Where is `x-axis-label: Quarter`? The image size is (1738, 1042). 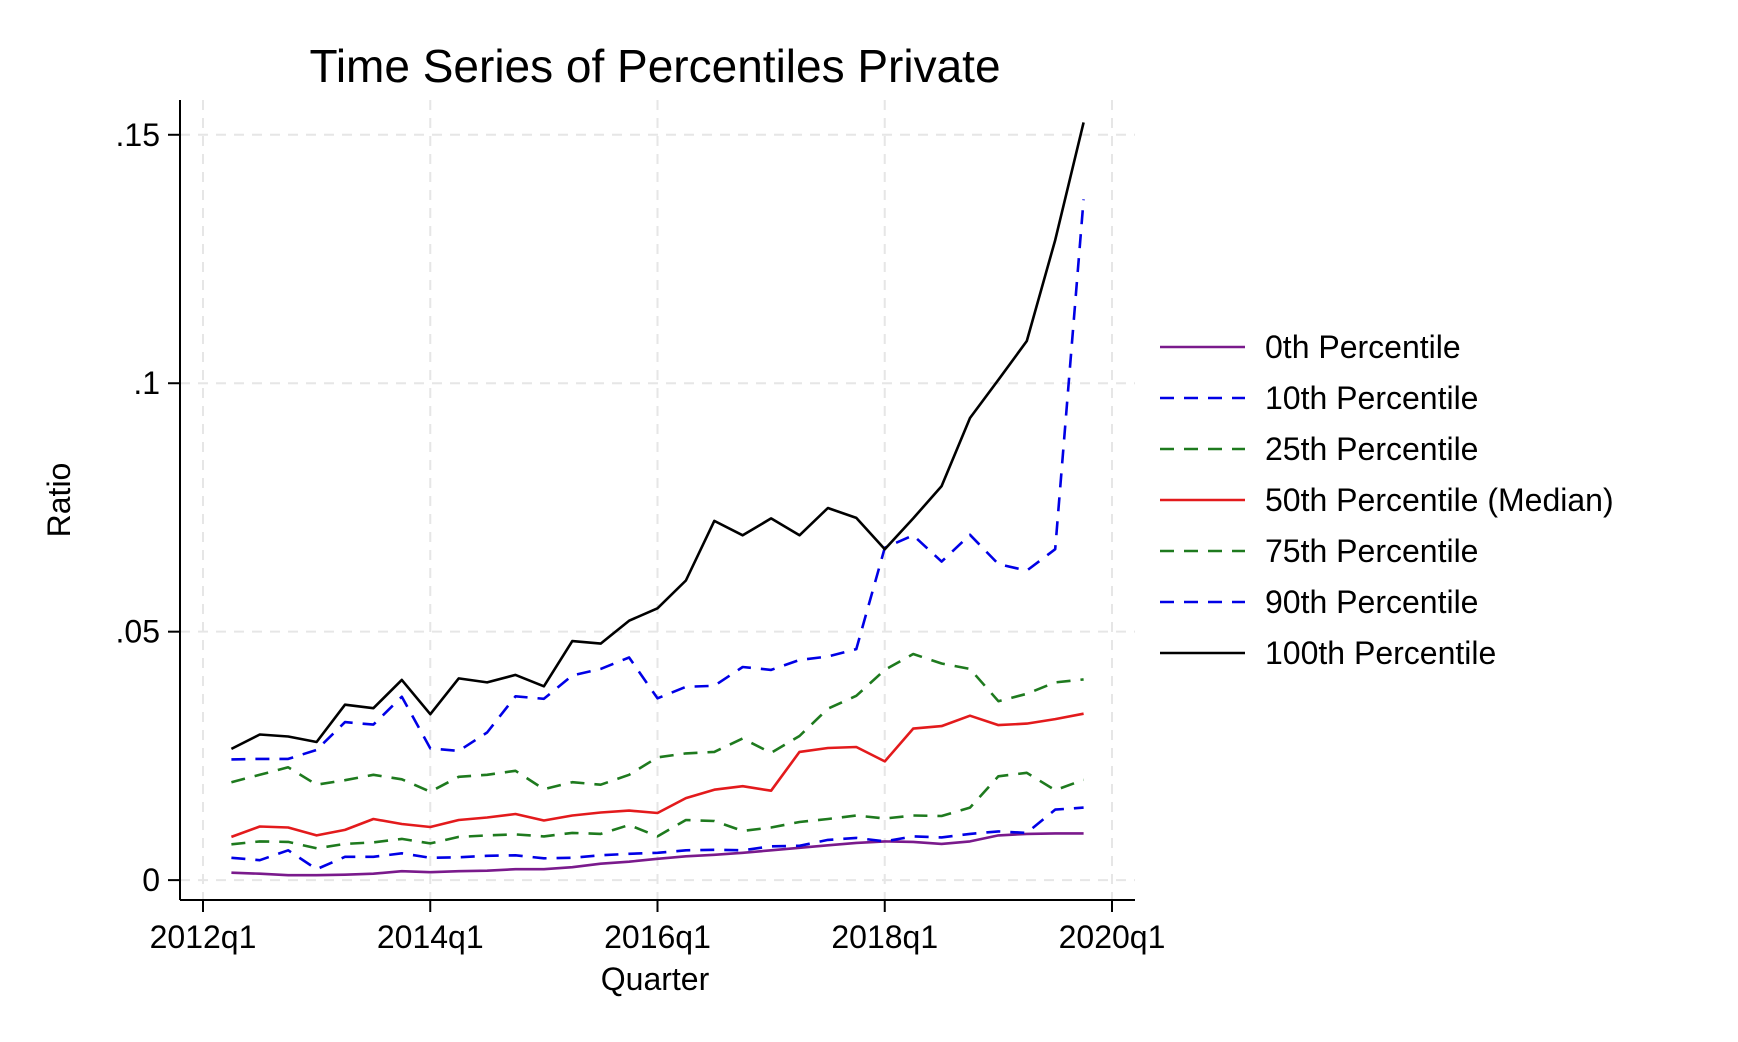
x-axis-label: Quarter is located at coordinates (655, 979).